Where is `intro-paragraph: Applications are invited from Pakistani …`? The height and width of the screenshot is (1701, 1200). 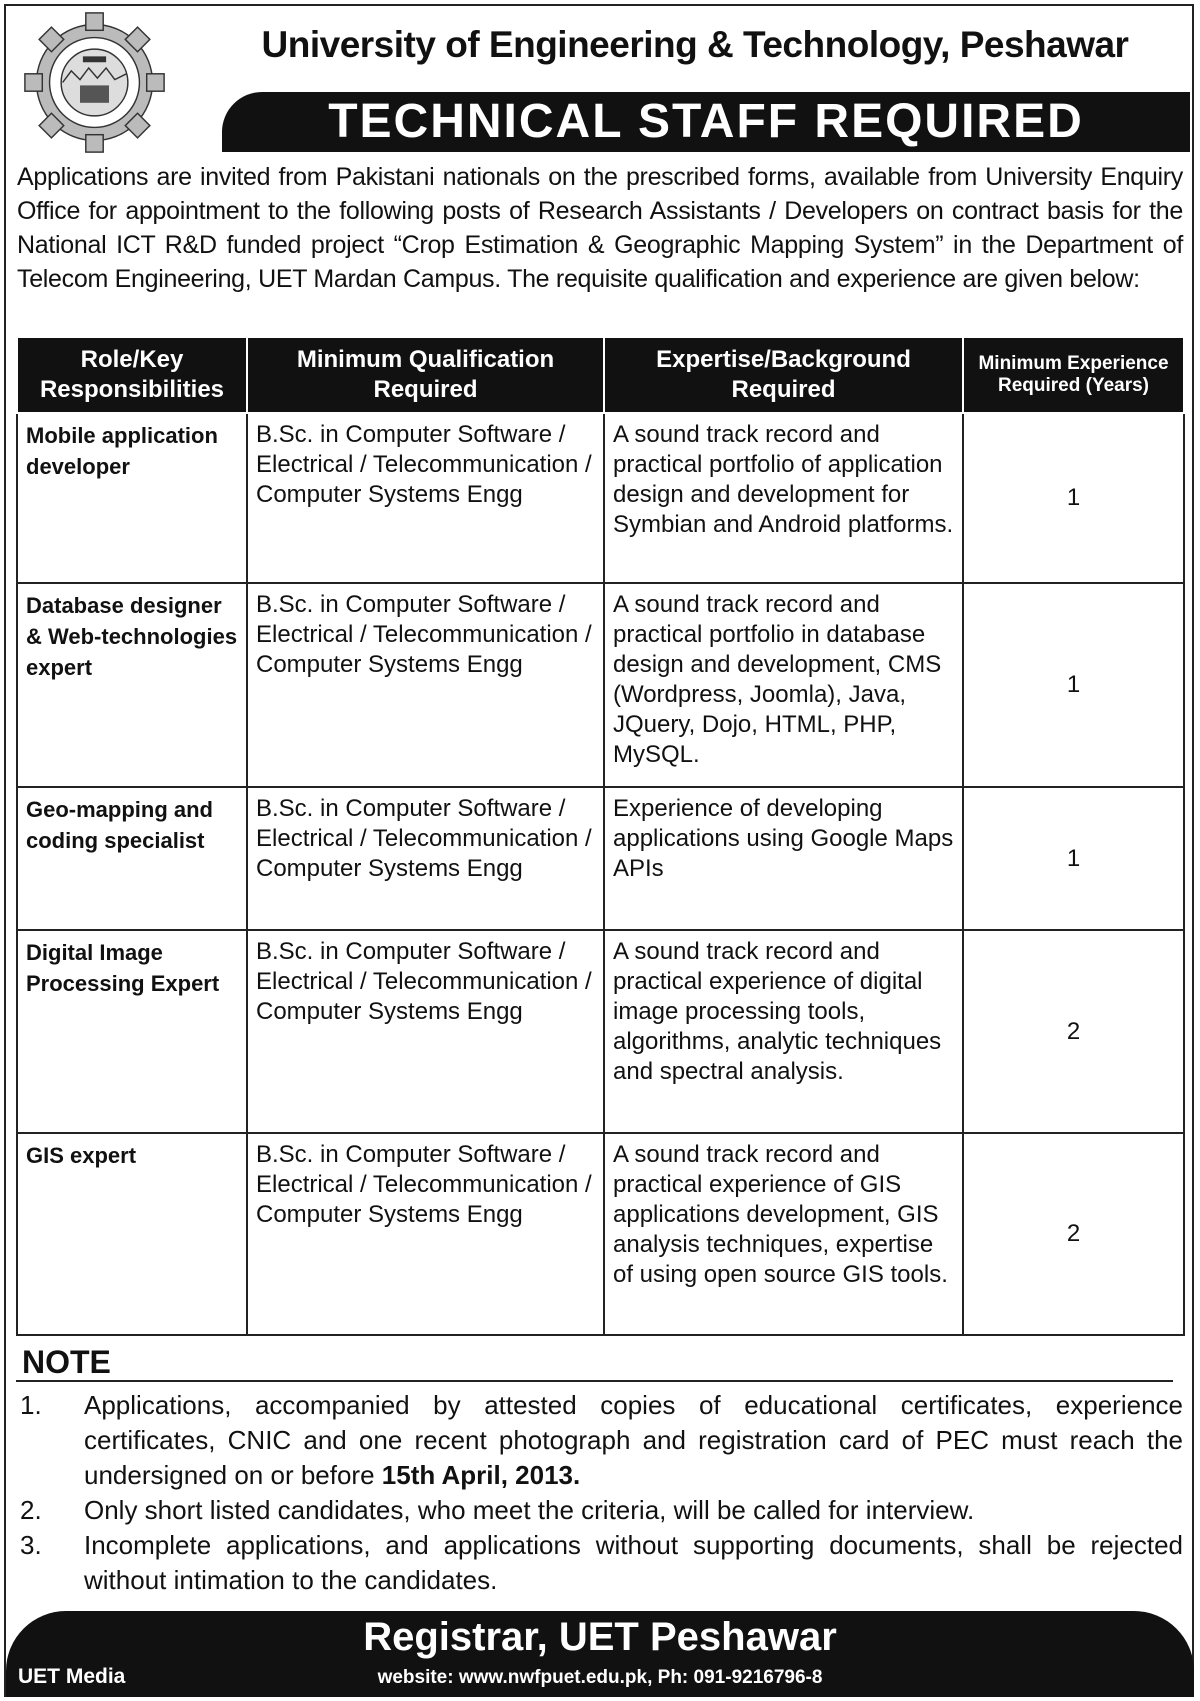
intro-paragraph: Applications are invited from Pakistani … is located at coordinates (600, 228).